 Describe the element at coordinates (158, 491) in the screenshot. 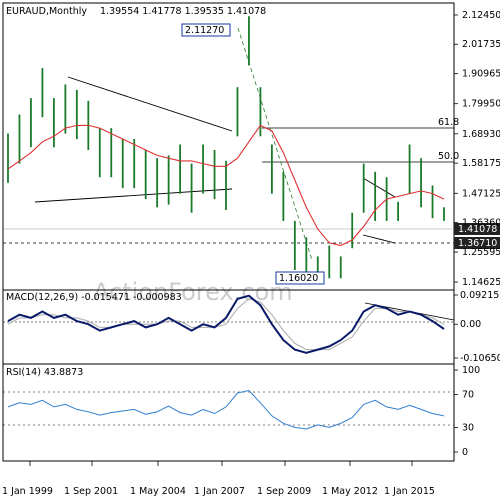

I see `x-tick-label: 1 May 2004` at that location.